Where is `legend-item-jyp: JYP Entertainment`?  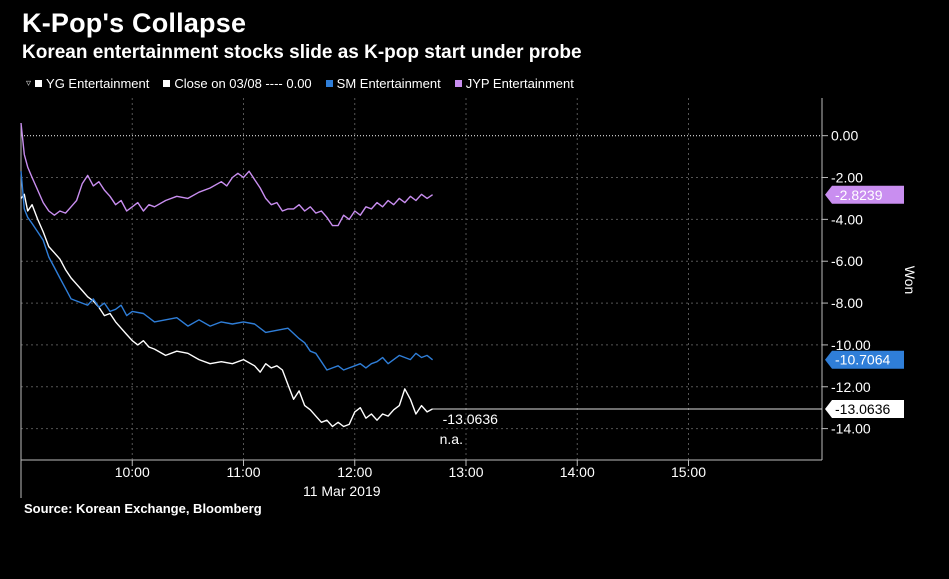 legend-item-jyp: JYP Entertainment is located at coordinates (514, 83).